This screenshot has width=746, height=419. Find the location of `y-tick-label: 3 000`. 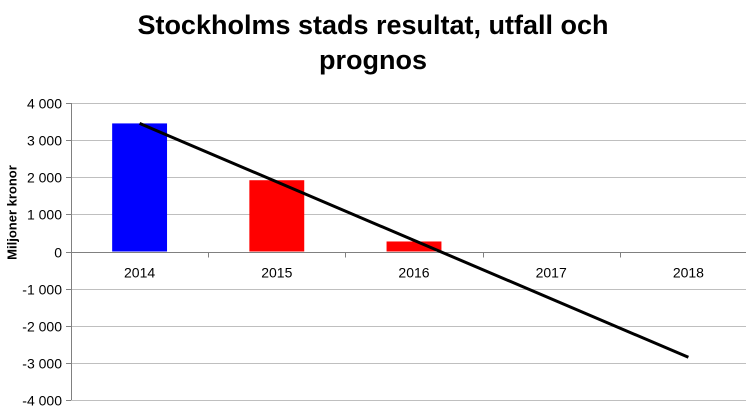

y-tick-label: 3 000 is located at coordinates (44, 141).